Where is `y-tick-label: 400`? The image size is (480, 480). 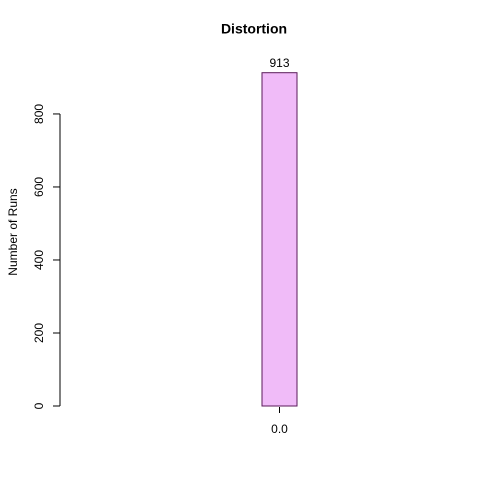
y-tick-label: 400 is located at coordinates (39, 260).